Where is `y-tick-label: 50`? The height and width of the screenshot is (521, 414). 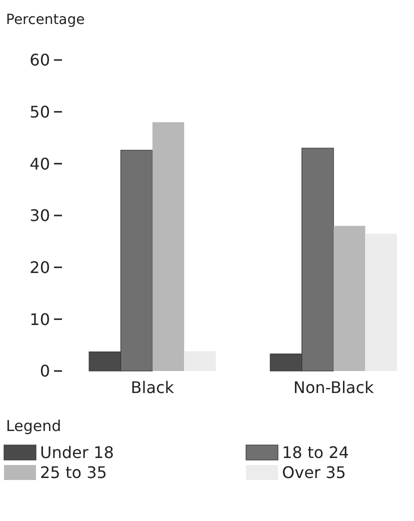
y-tick-label: 50 is located at coordinates (40, 112).